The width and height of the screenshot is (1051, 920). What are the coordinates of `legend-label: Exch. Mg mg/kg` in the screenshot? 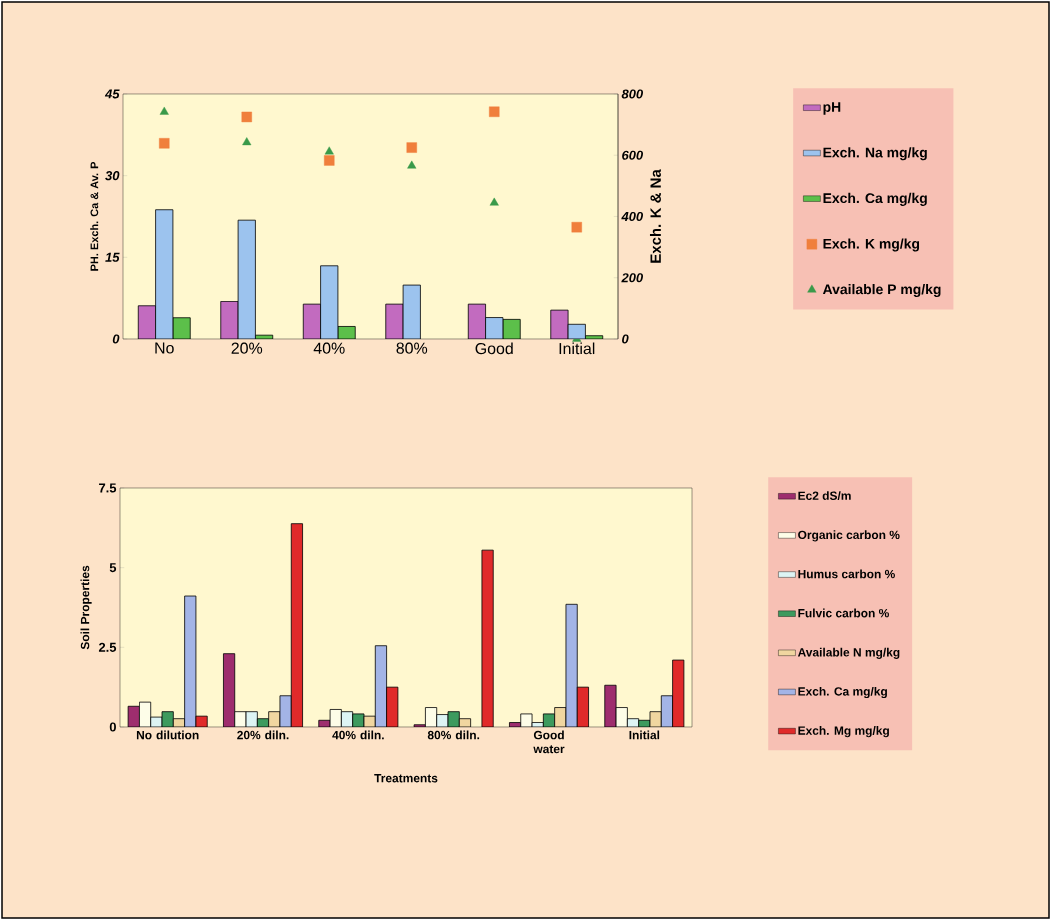 It's located at (843, 732).